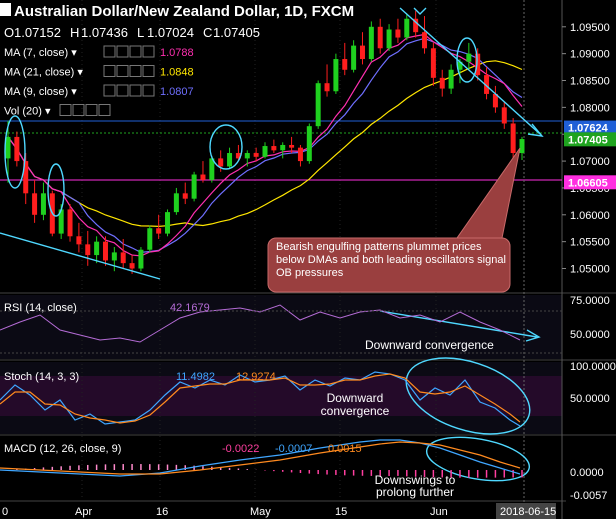  I want to click on ohlc-key: C, so click(207, 32).